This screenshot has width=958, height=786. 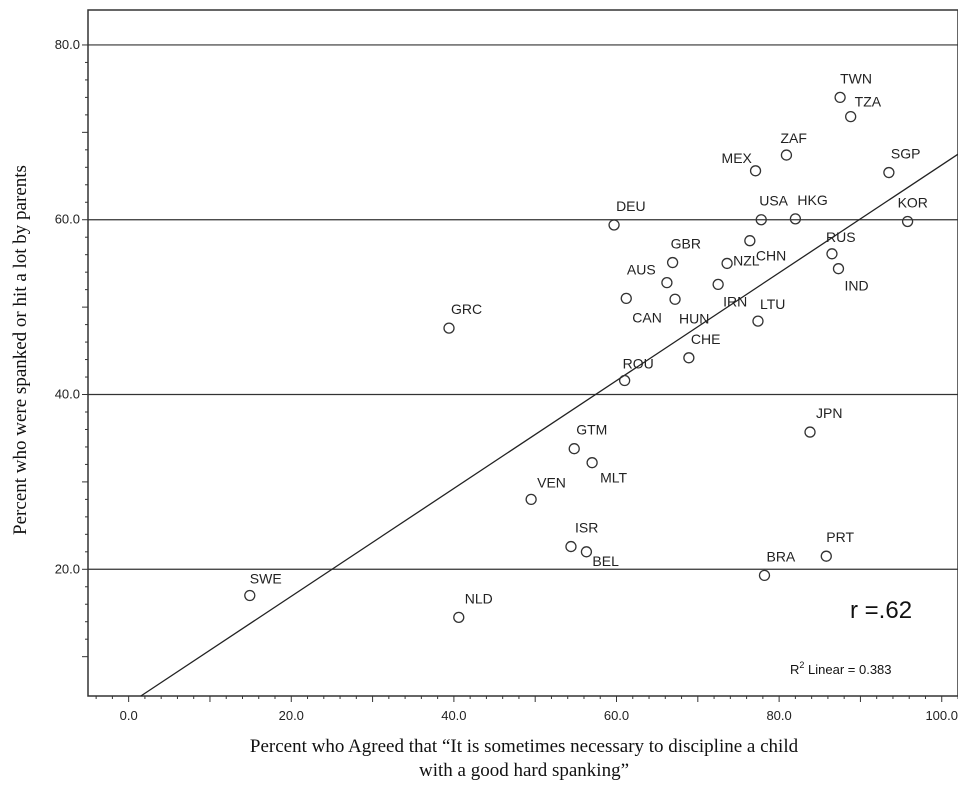 I want to click on point-jpn, so click(x=810, y=432).